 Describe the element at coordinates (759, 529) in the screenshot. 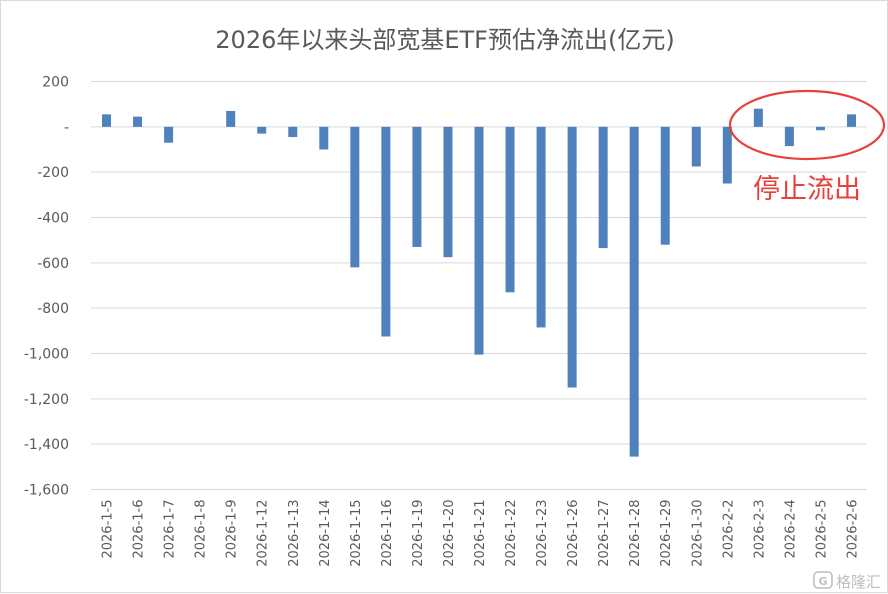

I see `x-tick-label: 2026-2-3` at that location.